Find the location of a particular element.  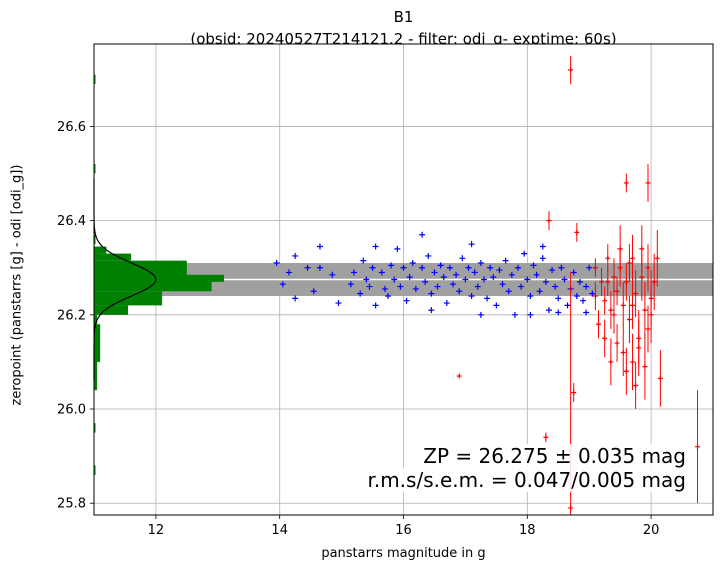

used-stars is located at coordinates (434, 274).